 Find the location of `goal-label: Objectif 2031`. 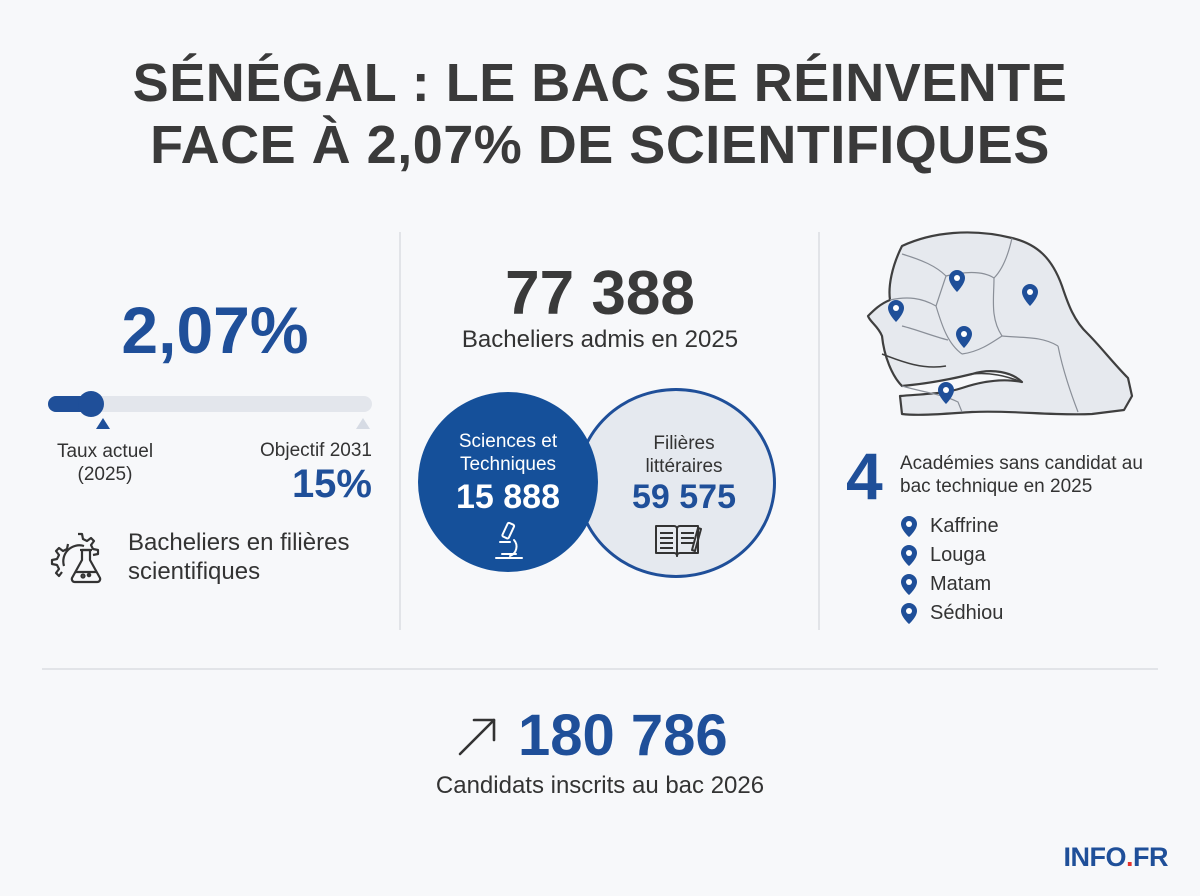

goal-label: Objectif 2031 is located at coordinates (316, 450).